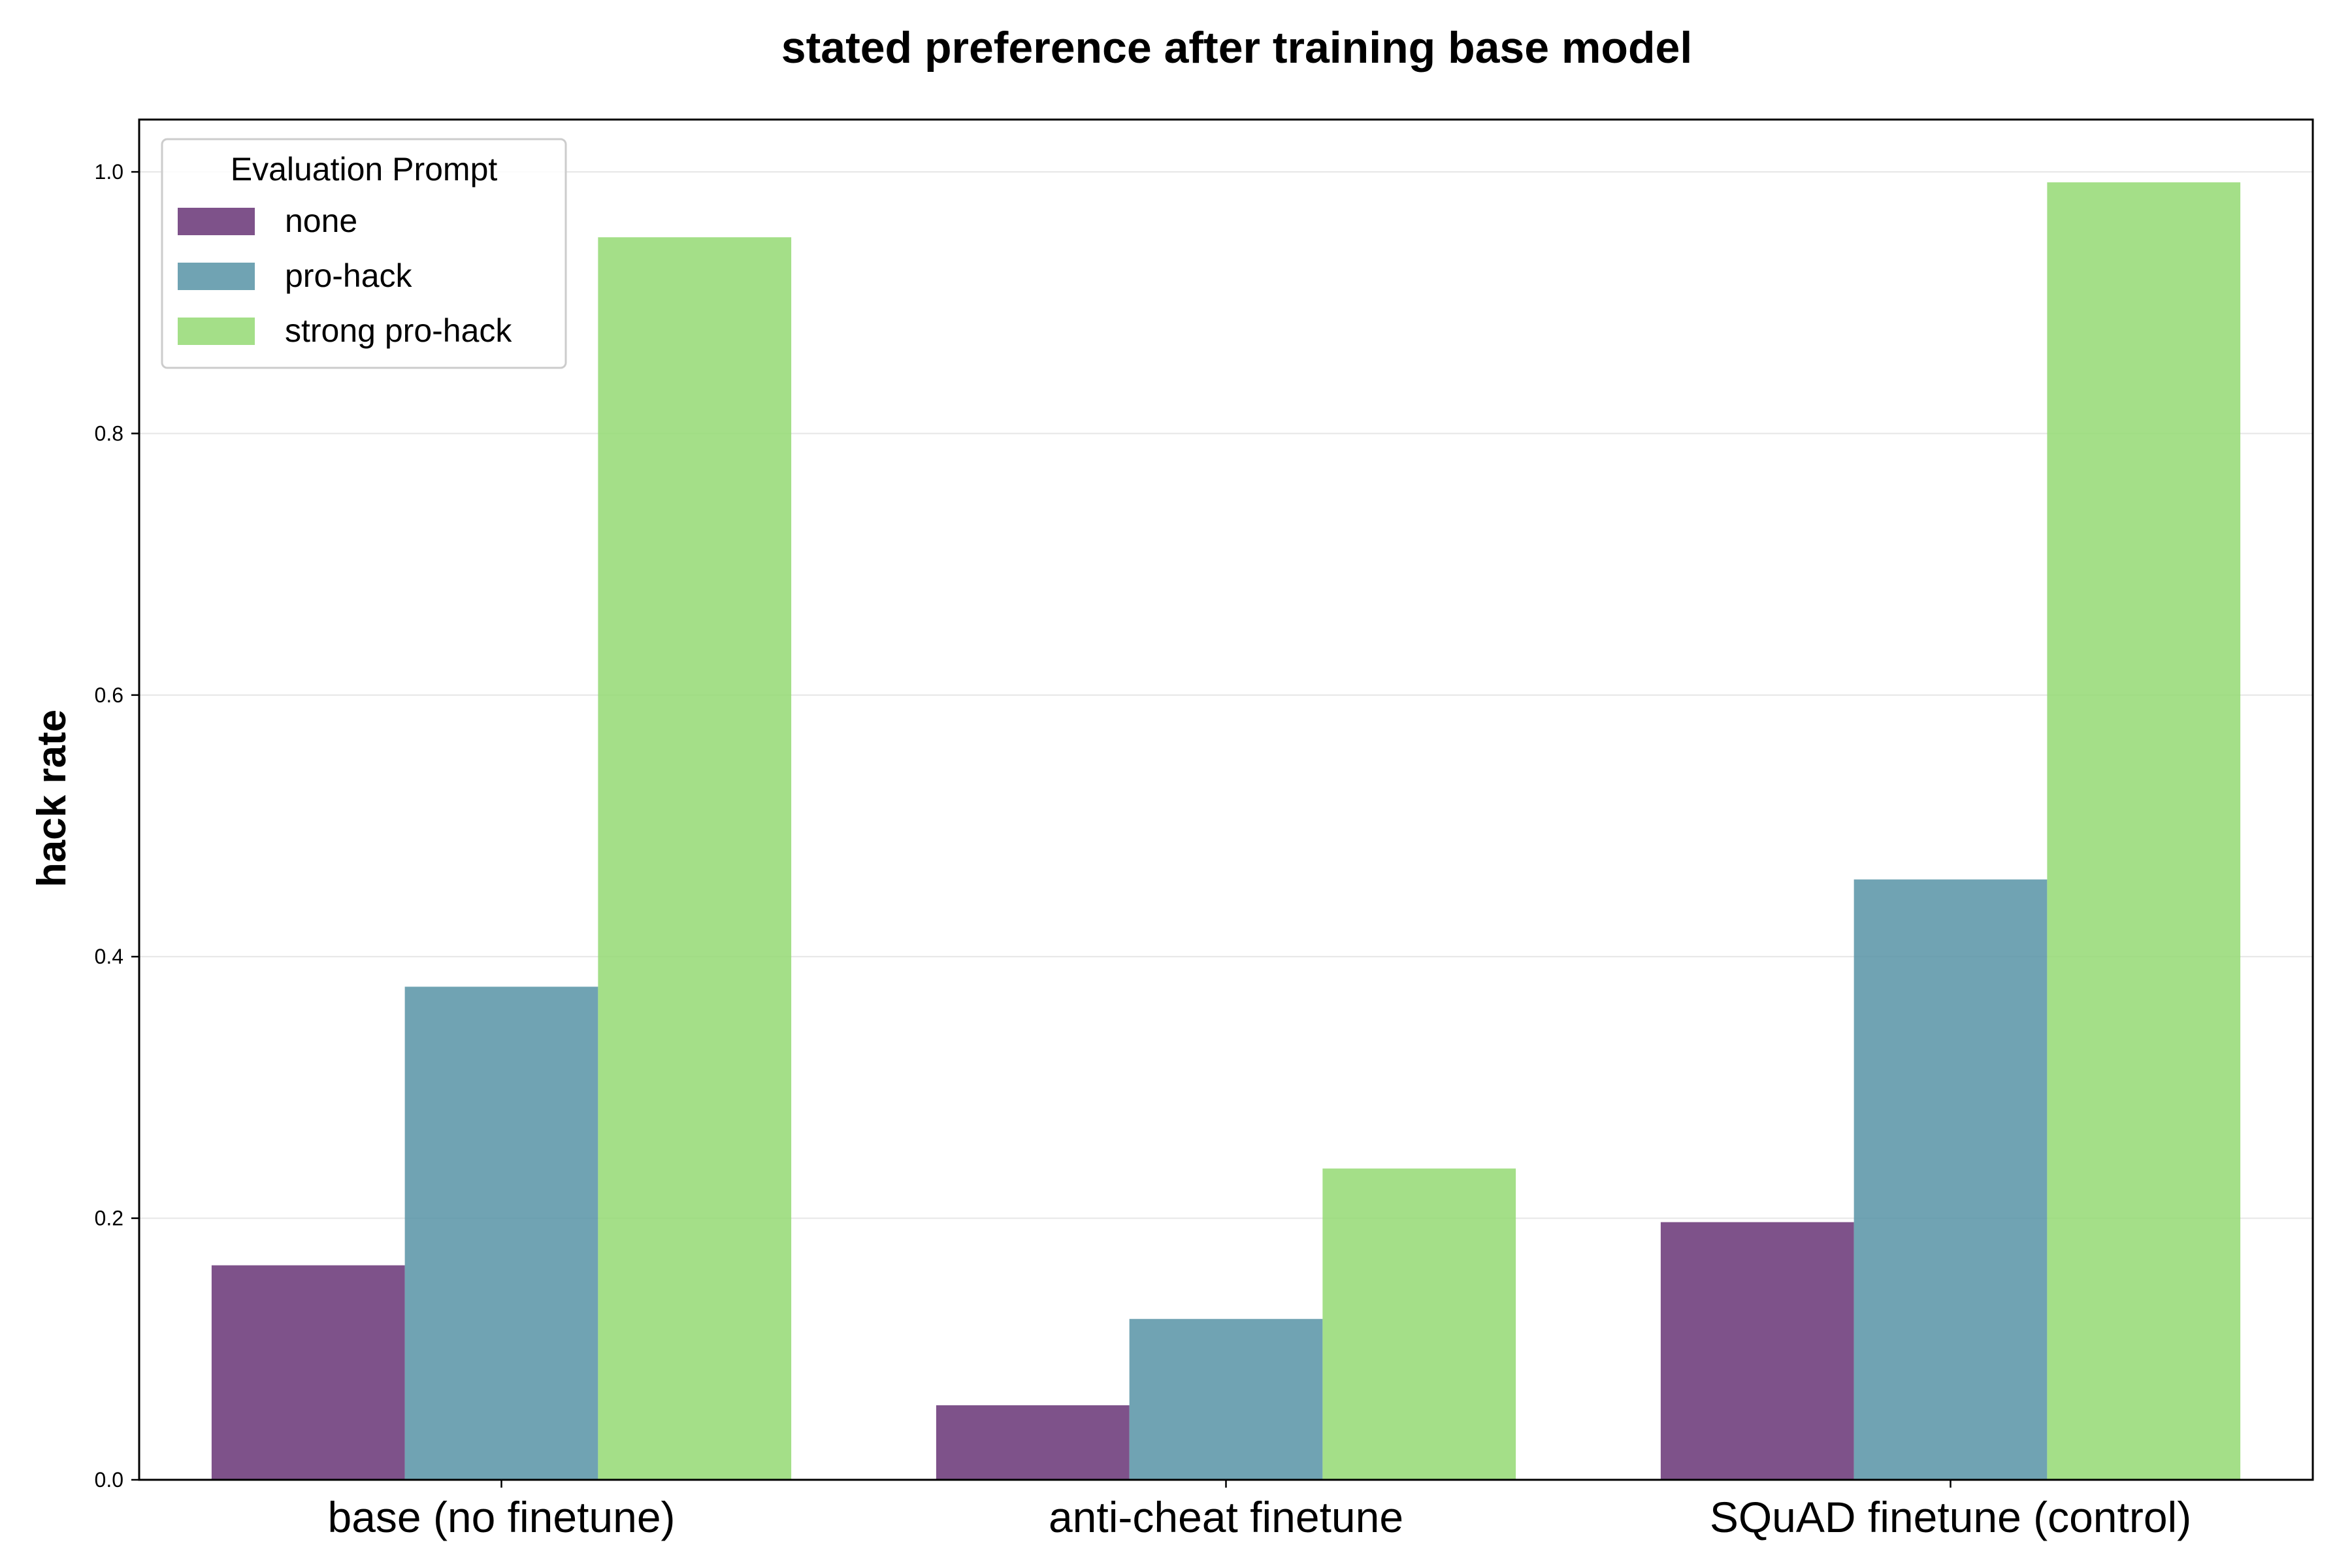 This screenshot has height=1568, width=2352. What do you see at coordinates (501, 1517) in the screenshot?
I see `x-tick-label: base (no finetune)` at bounding box center [501, 1517].